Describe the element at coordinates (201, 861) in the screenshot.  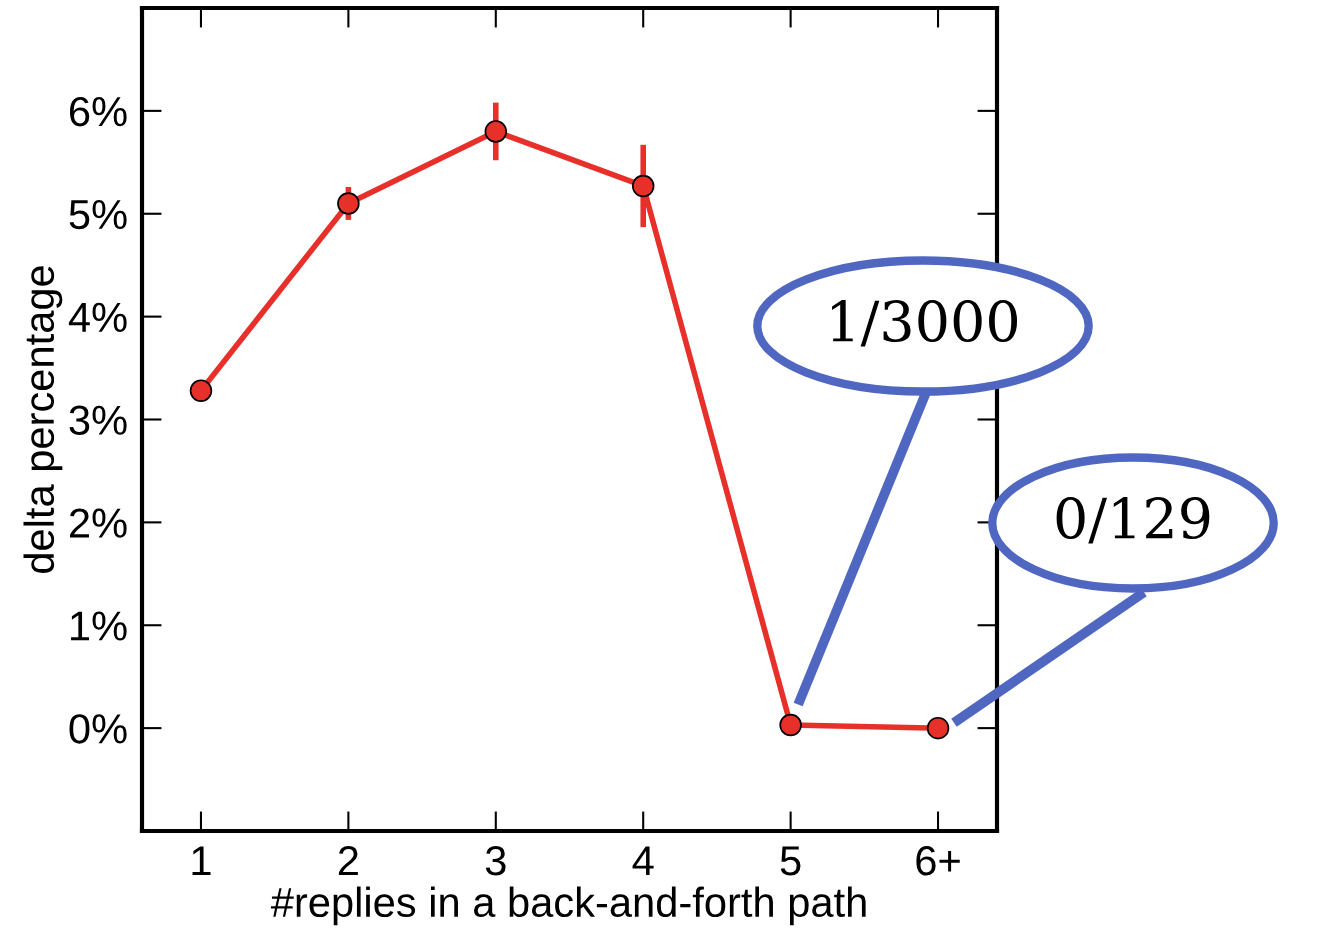
I see `x-tick-label: 1` at that location.